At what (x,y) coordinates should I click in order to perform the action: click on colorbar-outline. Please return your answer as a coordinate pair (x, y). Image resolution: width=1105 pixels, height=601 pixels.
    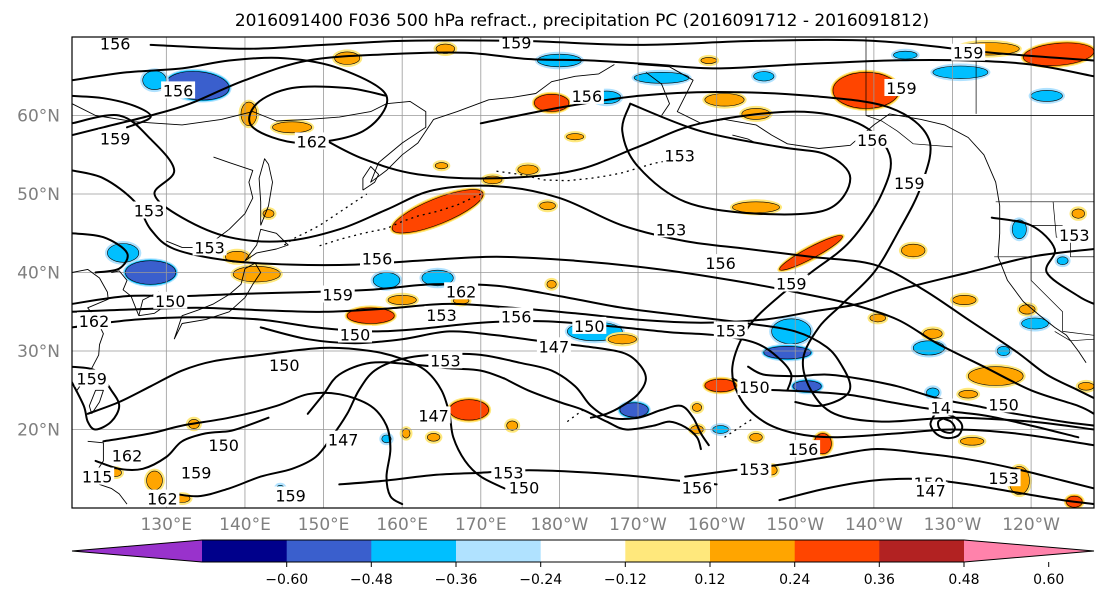
    Looking at the image, I should click on (583, 551).